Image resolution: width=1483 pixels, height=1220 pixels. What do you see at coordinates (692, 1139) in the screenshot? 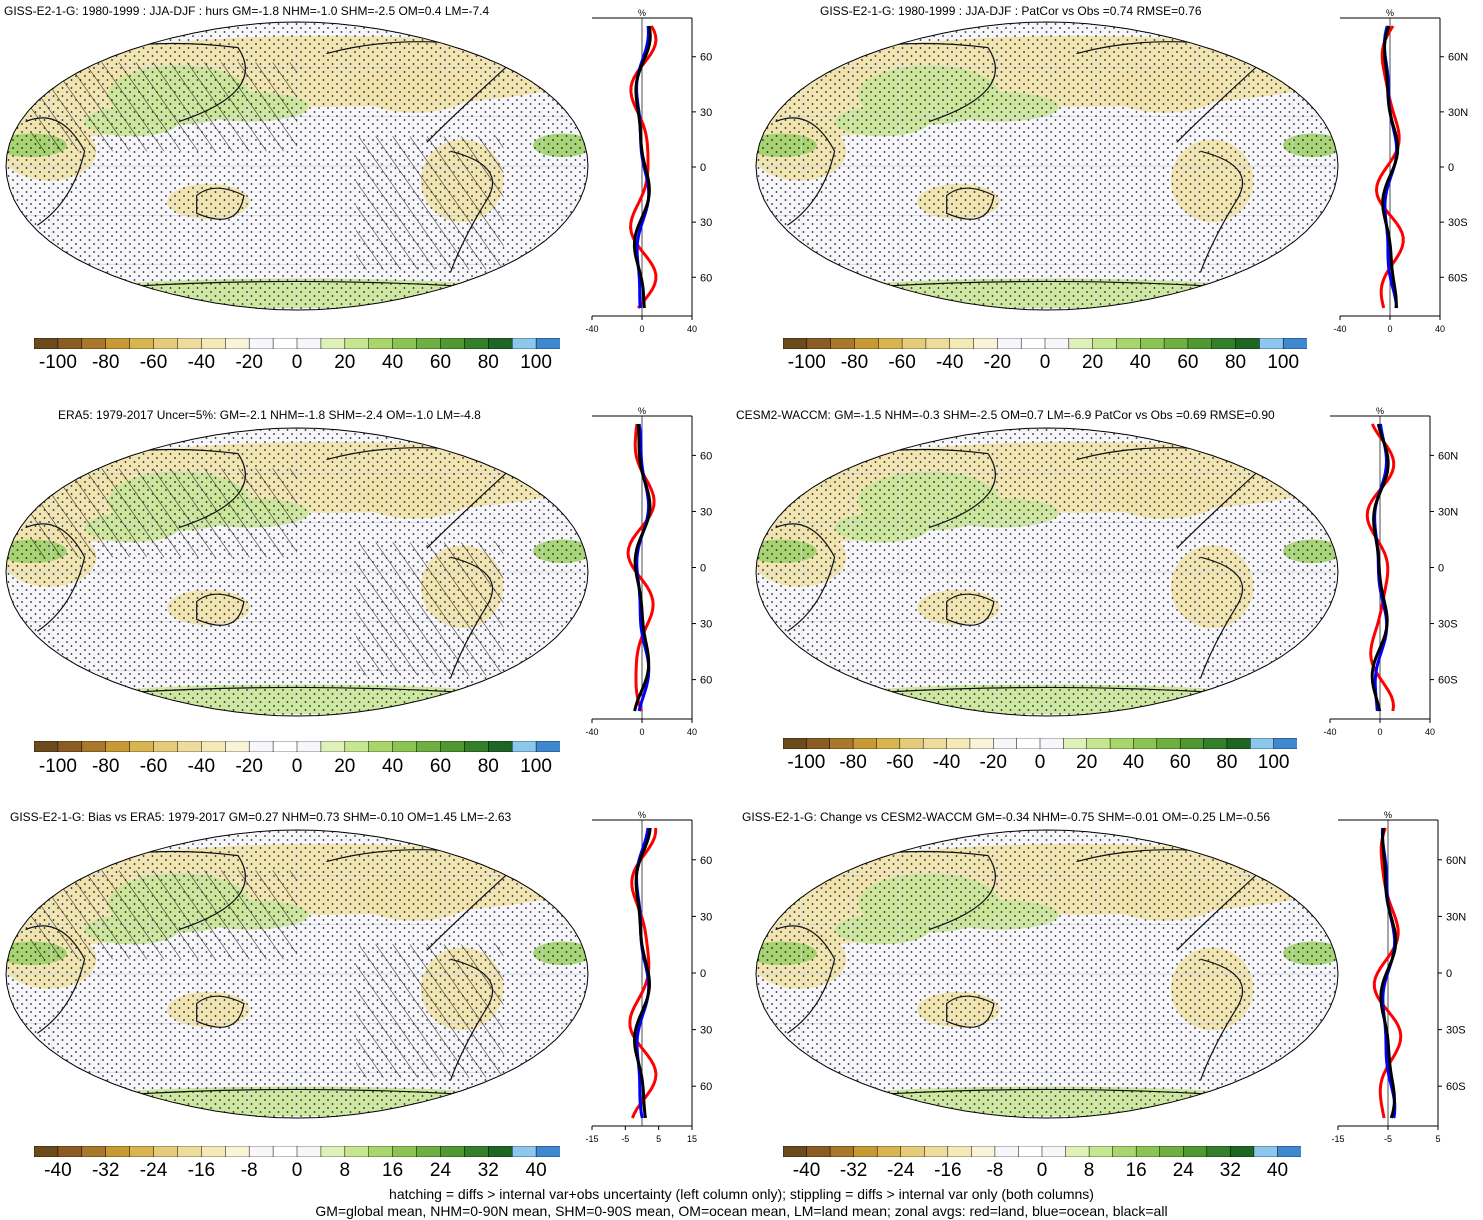
I see `zonal-x-label: 15` at bounding box center [692, 1139].